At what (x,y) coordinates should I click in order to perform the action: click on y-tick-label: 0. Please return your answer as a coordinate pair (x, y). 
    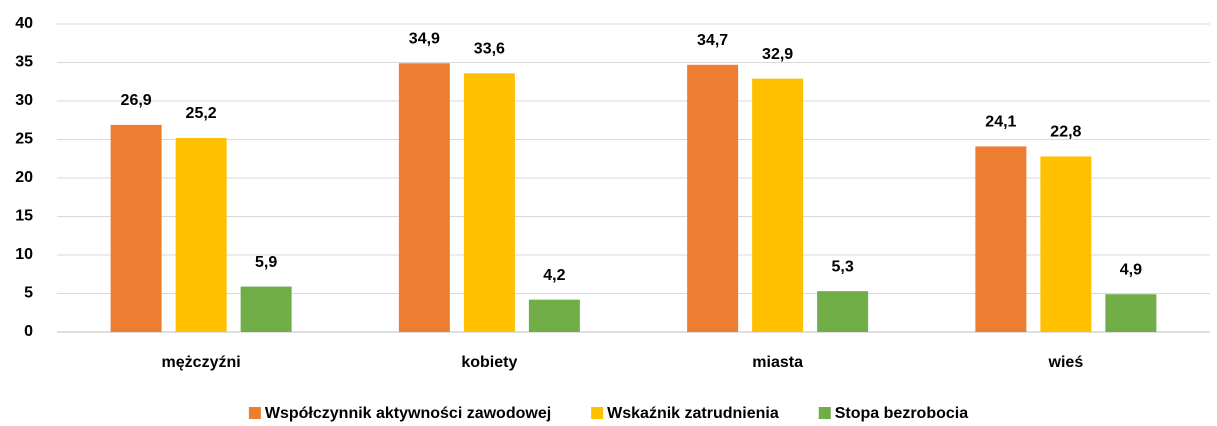
    Looking at the image, I should click on (28, 331).